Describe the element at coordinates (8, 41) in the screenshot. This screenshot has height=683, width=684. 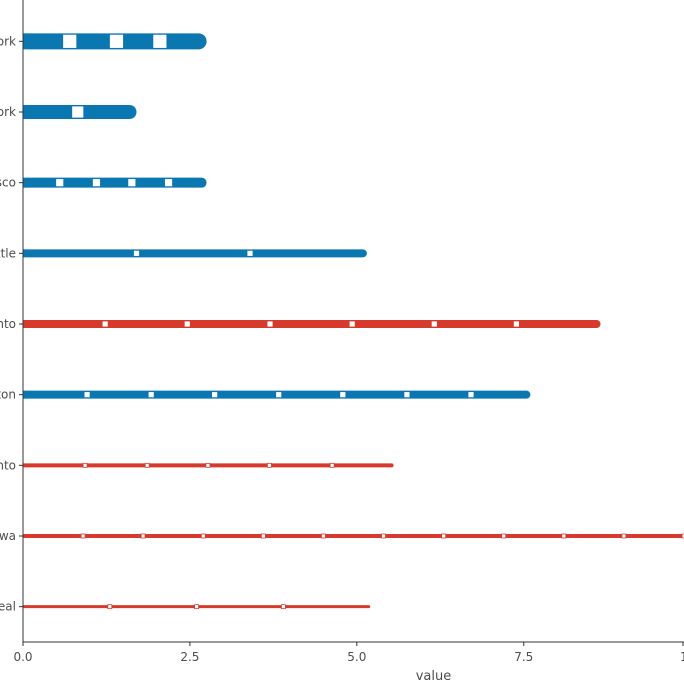
I see `y-tick-label-0: ork` at that location.